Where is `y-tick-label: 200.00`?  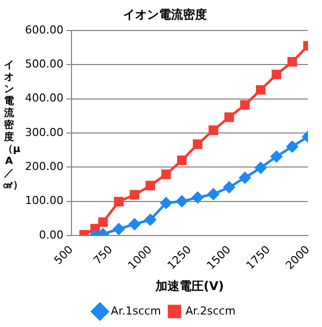 y-tick-label: 200.00 is located at coordinates (44, 166).